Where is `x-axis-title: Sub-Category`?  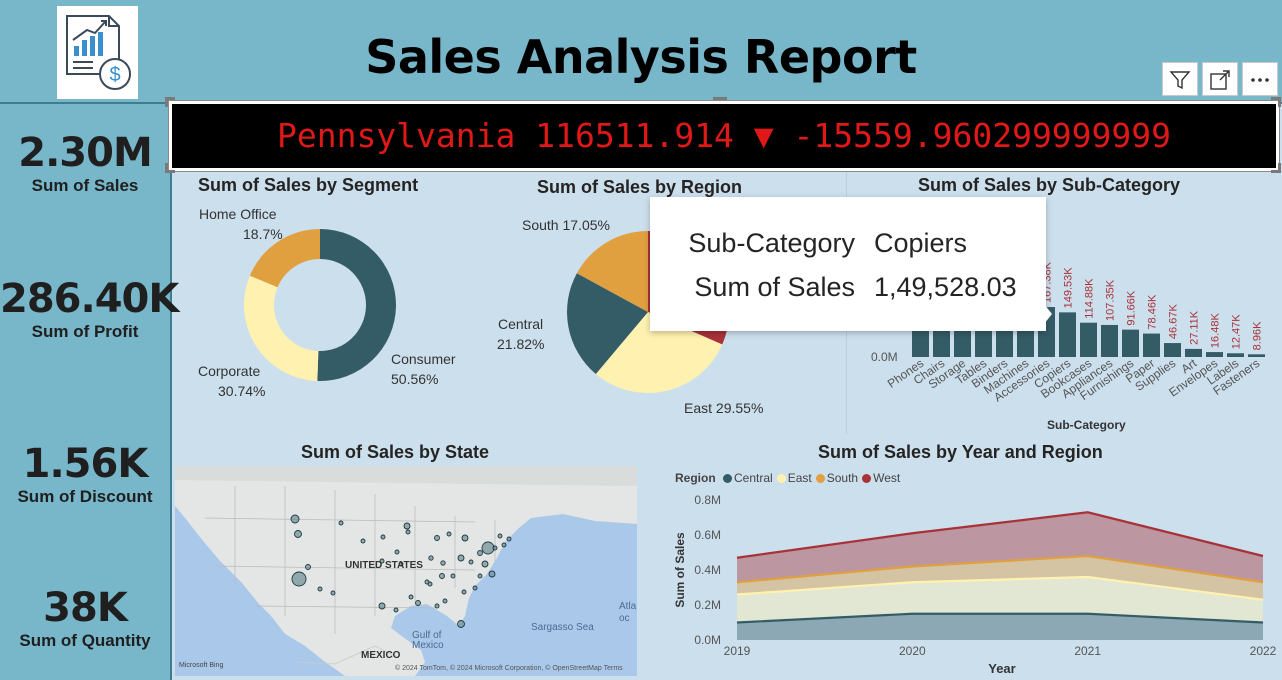 x-axis-title: Sub-Category is located at coordinates (1086, 425).